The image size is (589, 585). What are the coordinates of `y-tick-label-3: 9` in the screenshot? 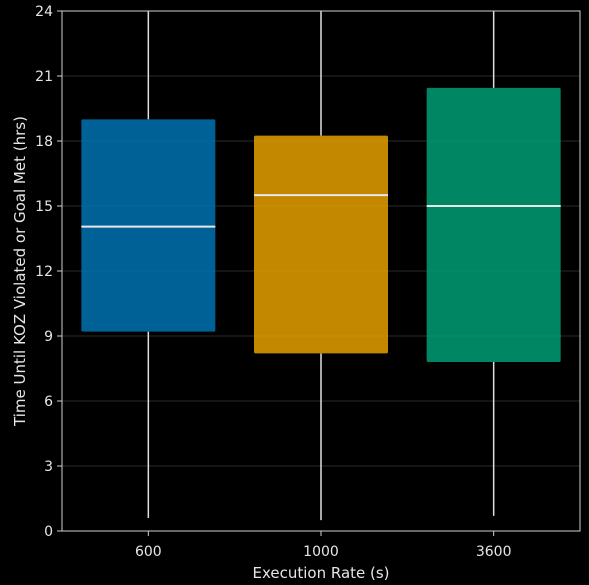 It's located at (48, 337).